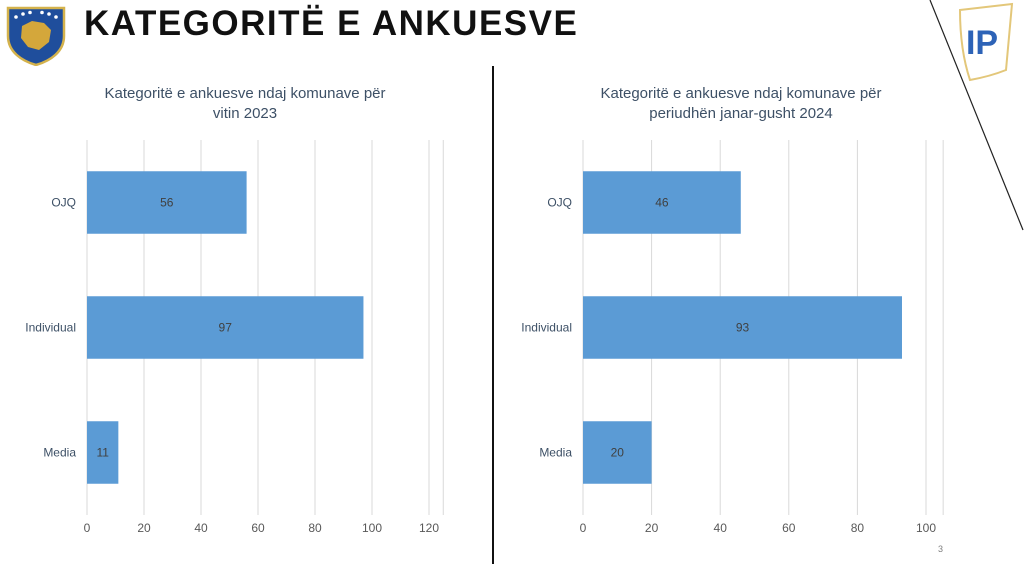 This screenshot has width=1024, height=576. What do you see at coordinates (493, 315) in the screenshot?
I see `chart-divider` at bounding box center [493, 315].